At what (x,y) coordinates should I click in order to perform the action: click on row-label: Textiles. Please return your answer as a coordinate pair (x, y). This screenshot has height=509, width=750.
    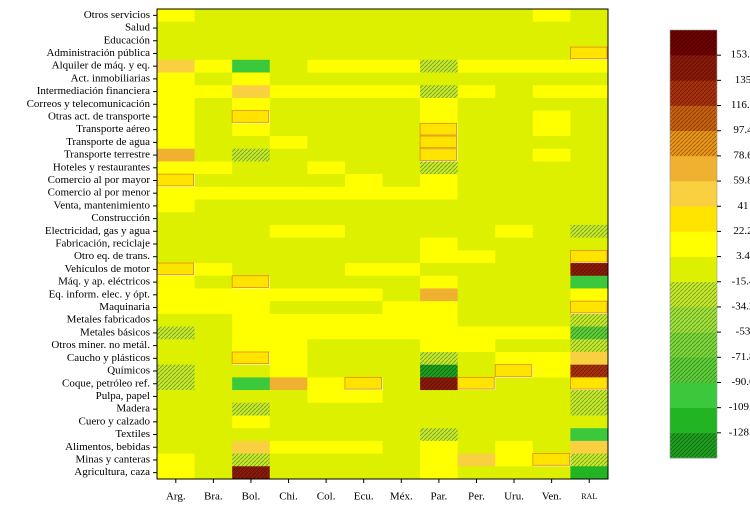
    Looking at the image, I should click on (132, 434).